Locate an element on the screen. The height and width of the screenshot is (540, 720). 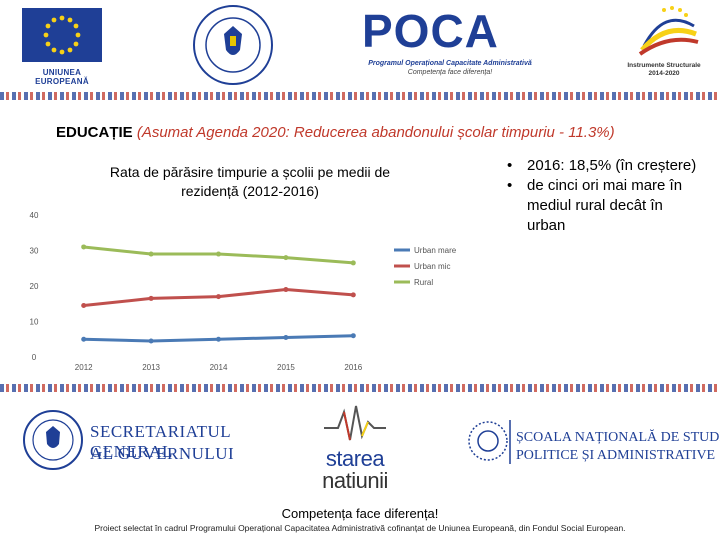
snspa-name-line1: ȘCOALA NAȚIONALĂ DE STUDII is located at coordinates (618, 437).